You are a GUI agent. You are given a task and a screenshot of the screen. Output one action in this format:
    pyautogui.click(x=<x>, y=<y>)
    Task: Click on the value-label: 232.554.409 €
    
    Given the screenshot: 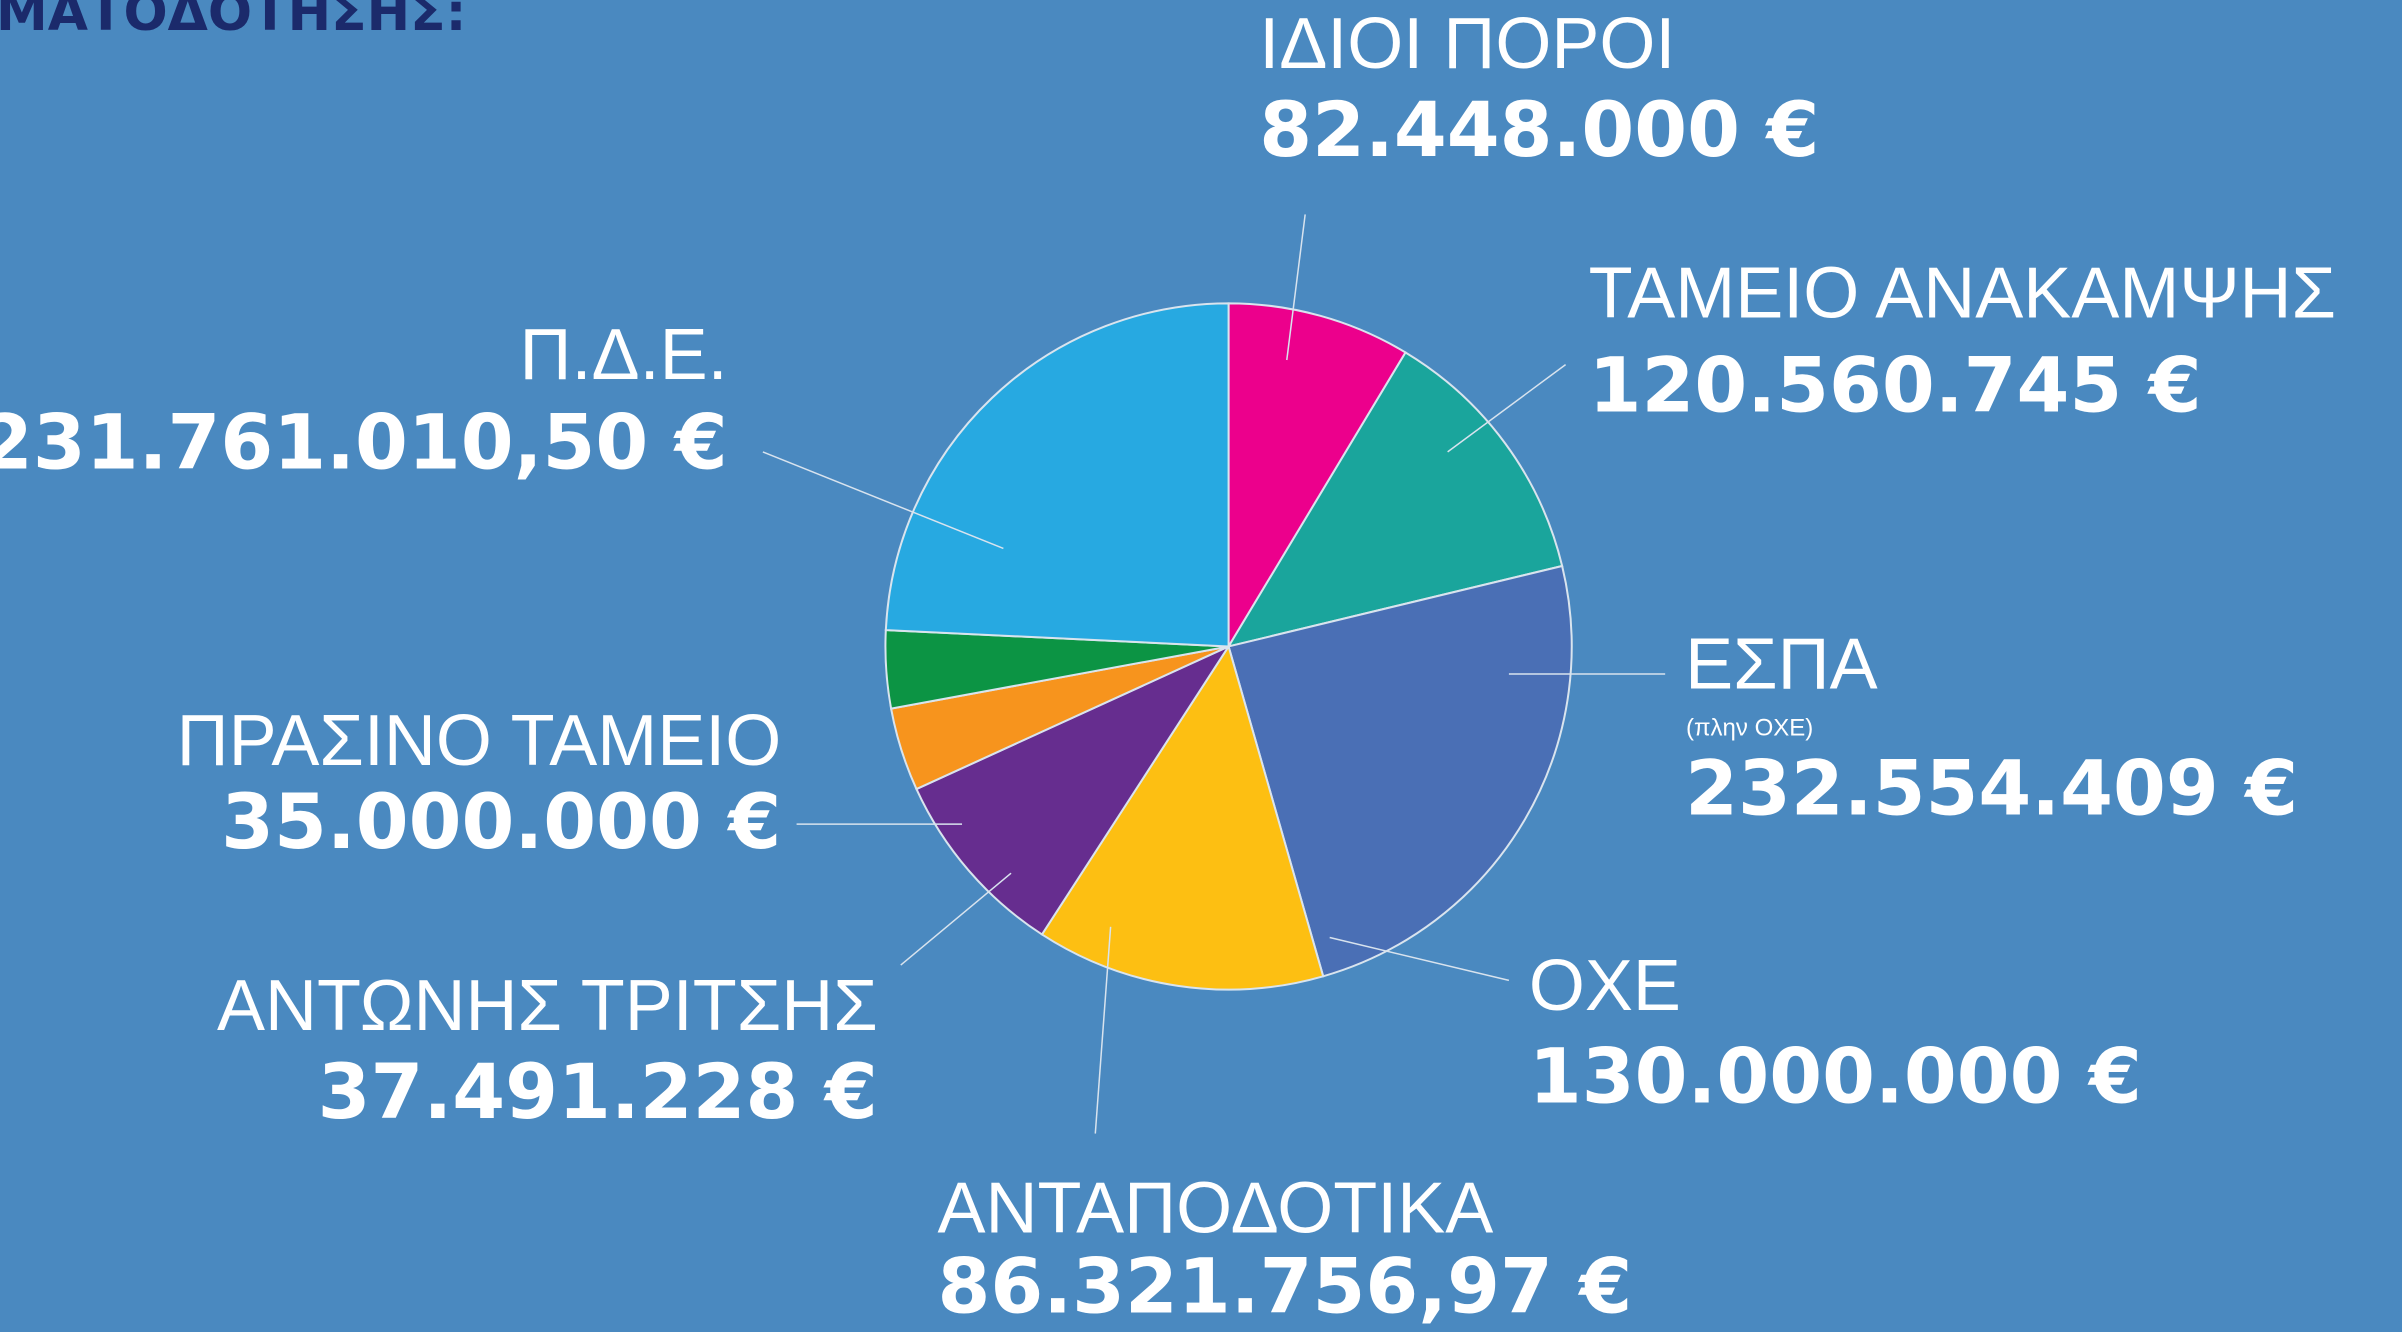 What is the action you would take?
    pyautogui.click(x=1991, y=788)
    